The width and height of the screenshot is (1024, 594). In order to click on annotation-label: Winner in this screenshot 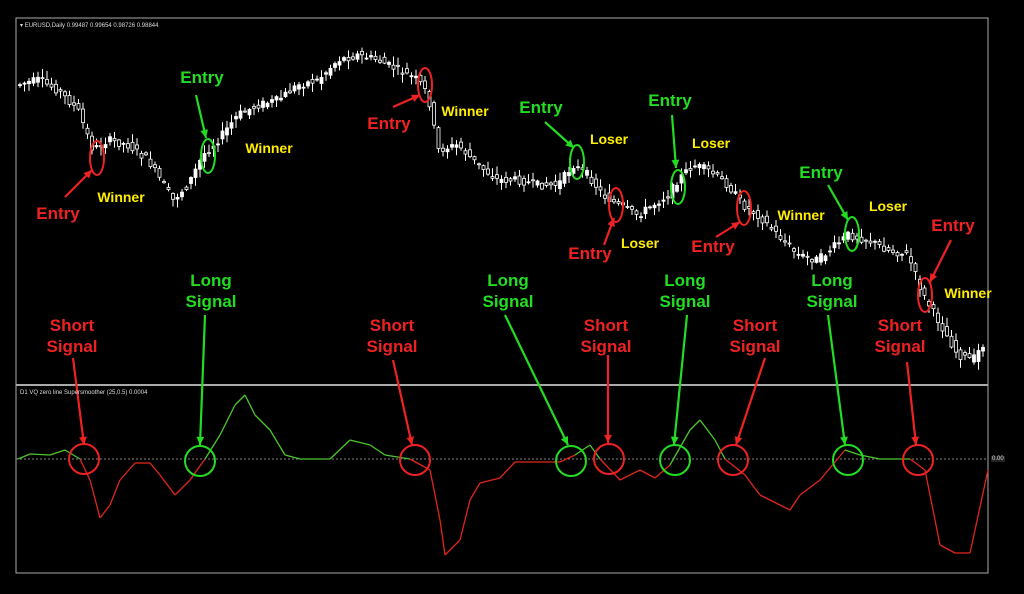, I will do `click(121, 197)`.